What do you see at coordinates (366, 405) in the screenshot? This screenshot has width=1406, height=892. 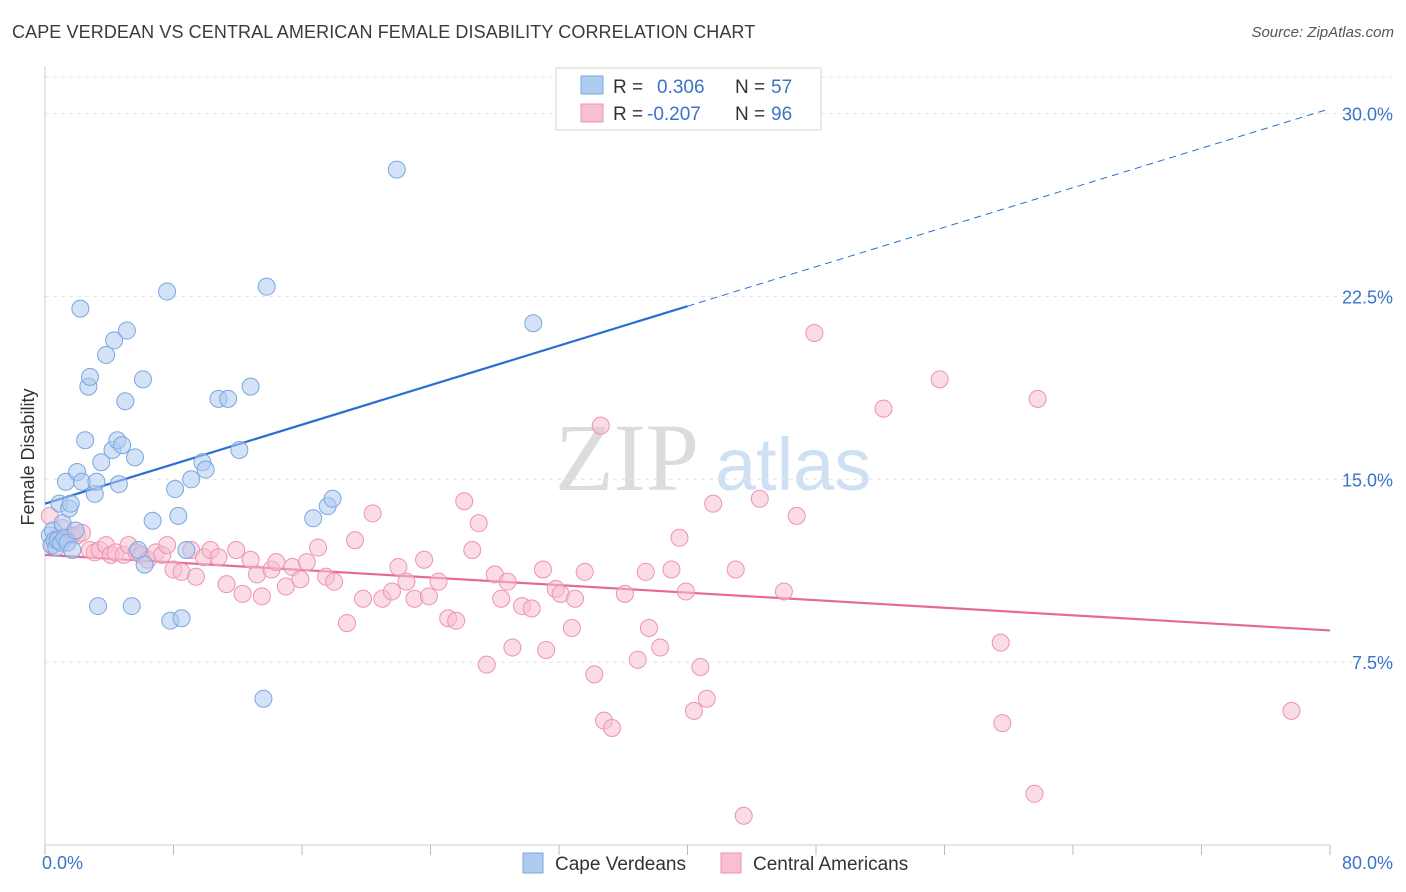 I see `trendline-solid` at bounding box center [366, 405].